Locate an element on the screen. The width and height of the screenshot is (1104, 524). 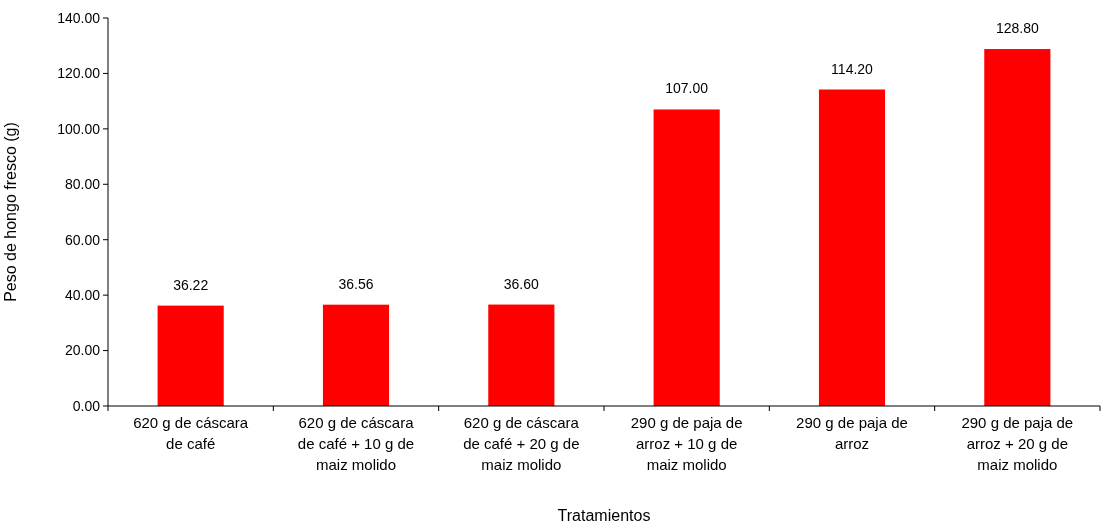
x-tick-label: 620 g de cáscara de café + 20 g de maiz molido is located at coordinates (521, 443).